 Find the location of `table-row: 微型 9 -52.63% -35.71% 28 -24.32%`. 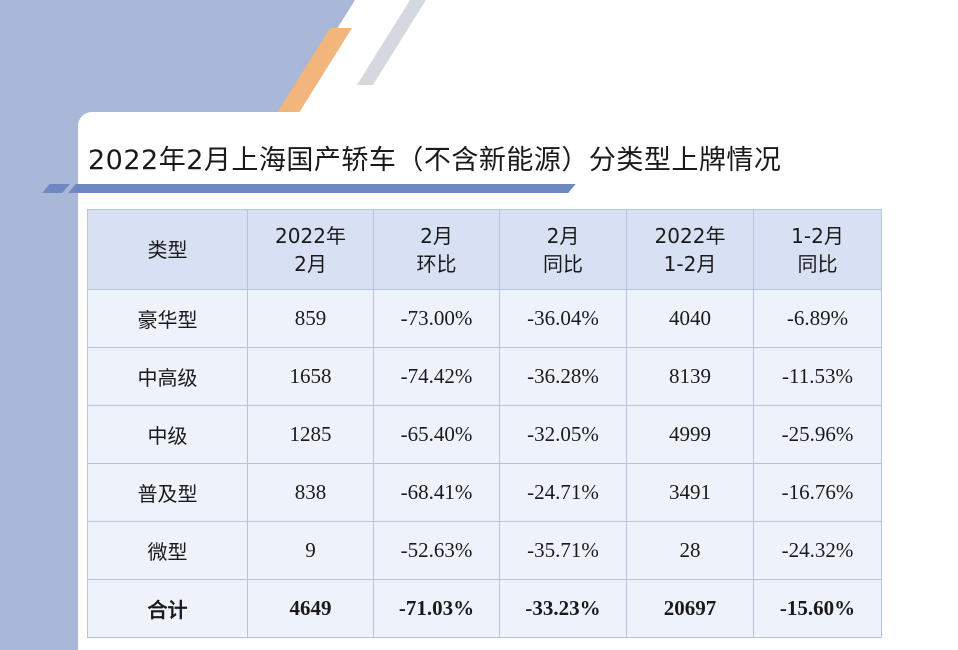

table-row: 微型 9 -52.63% -35.71% 28 -24.32% is located at coordinates (484, 550).